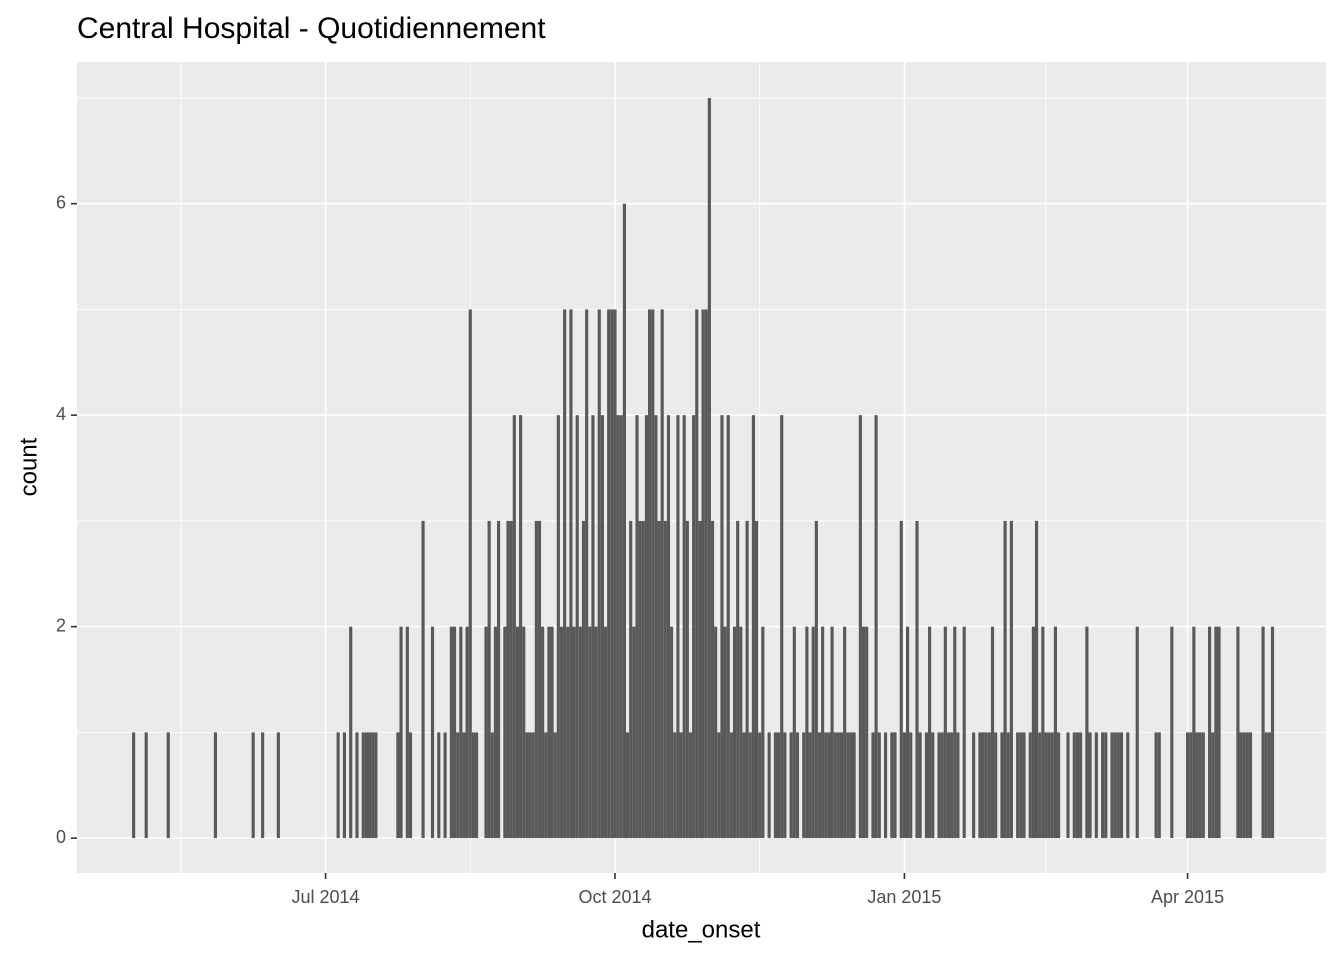 This screenshot has width=1344, height=960. Describe the element at coordinates (61, 414) in the screenshot. I see `y-tick-label: 4` at that location.